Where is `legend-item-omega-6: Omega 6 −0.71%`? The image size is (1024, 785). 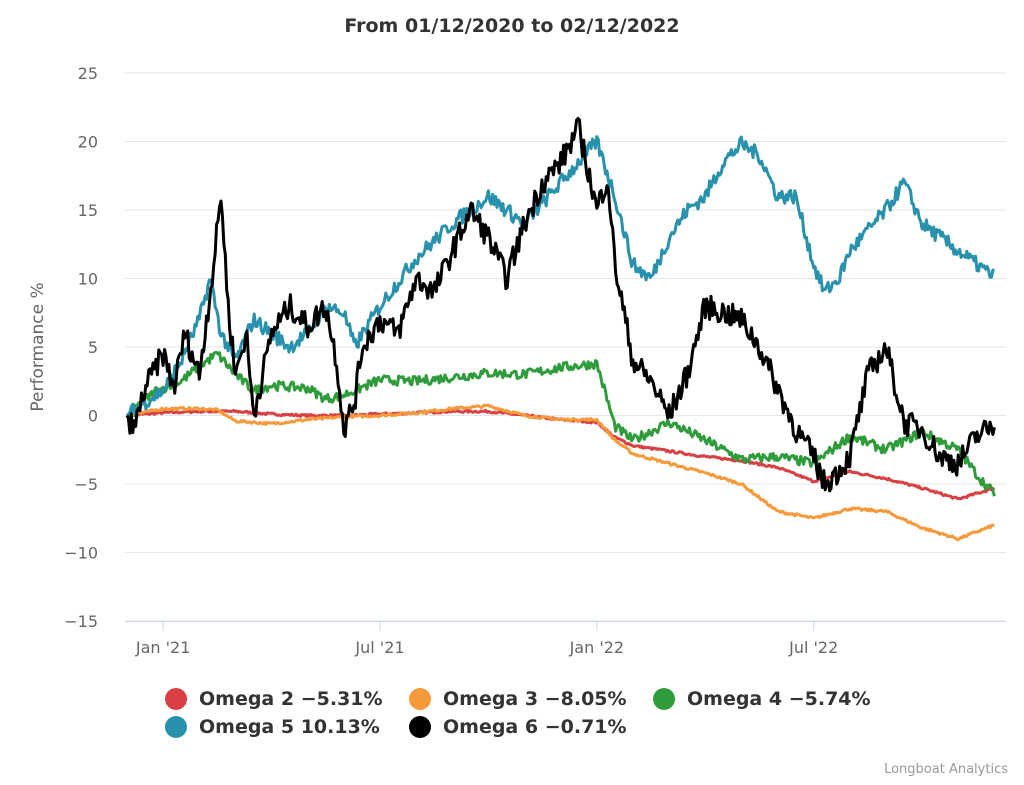 legend-item-omega-6: Omega 6 −0.71% is located at coordinates (531, 727).